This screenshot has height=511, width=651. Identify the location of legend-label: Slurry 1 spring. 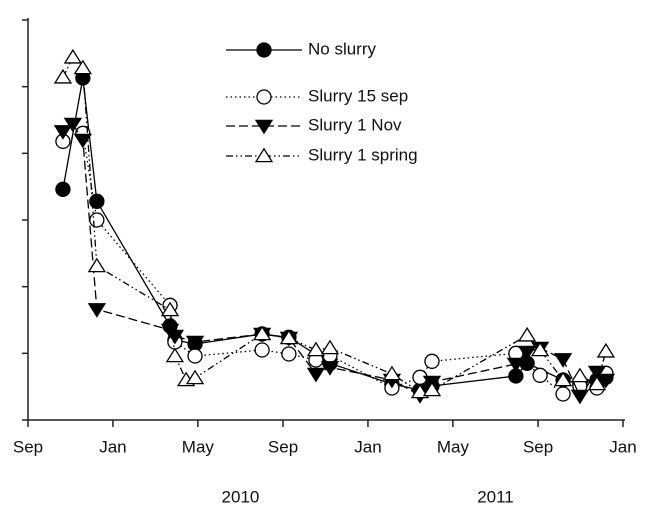
(363, 154).